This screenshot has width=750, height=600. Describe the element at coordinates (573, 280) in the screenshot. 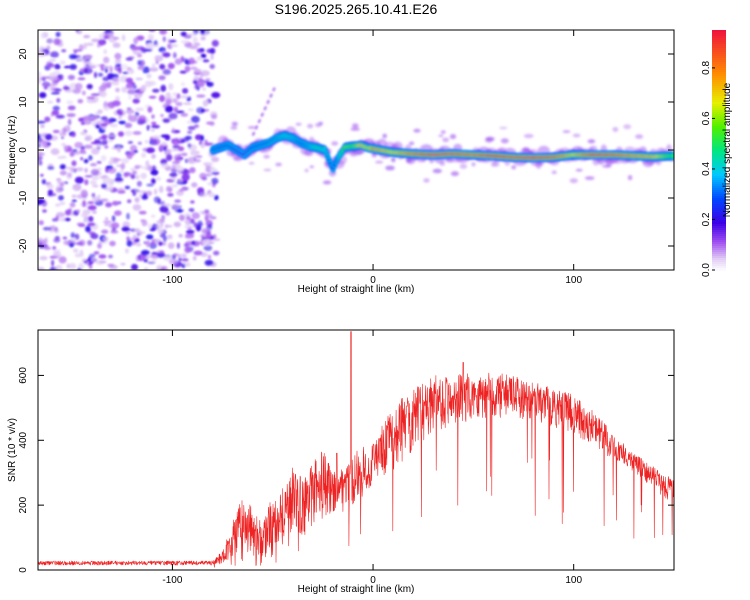

I see `spectrogram-xtick-label: 100` at that location.